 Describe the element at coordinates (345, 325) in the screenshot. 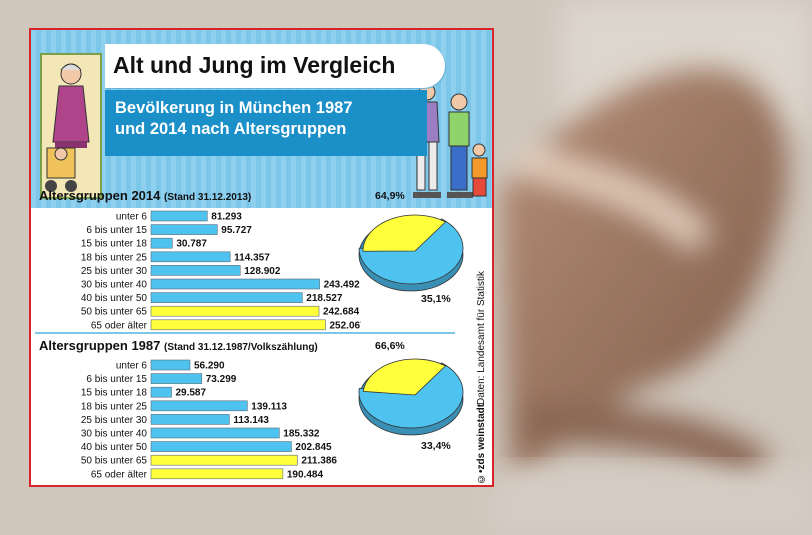

I see `value-label-2014: 252.067` at that location.